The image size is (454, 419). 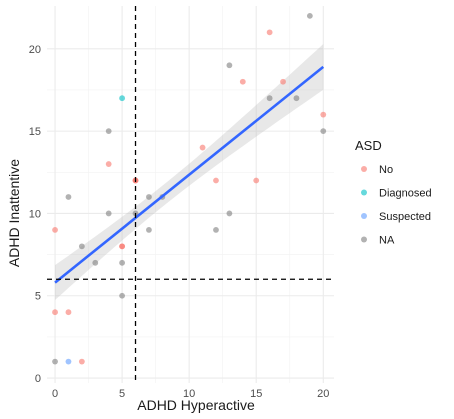 I want to click on x-axis-title: ADHD Hyperactive, so click(x=196, y=405).